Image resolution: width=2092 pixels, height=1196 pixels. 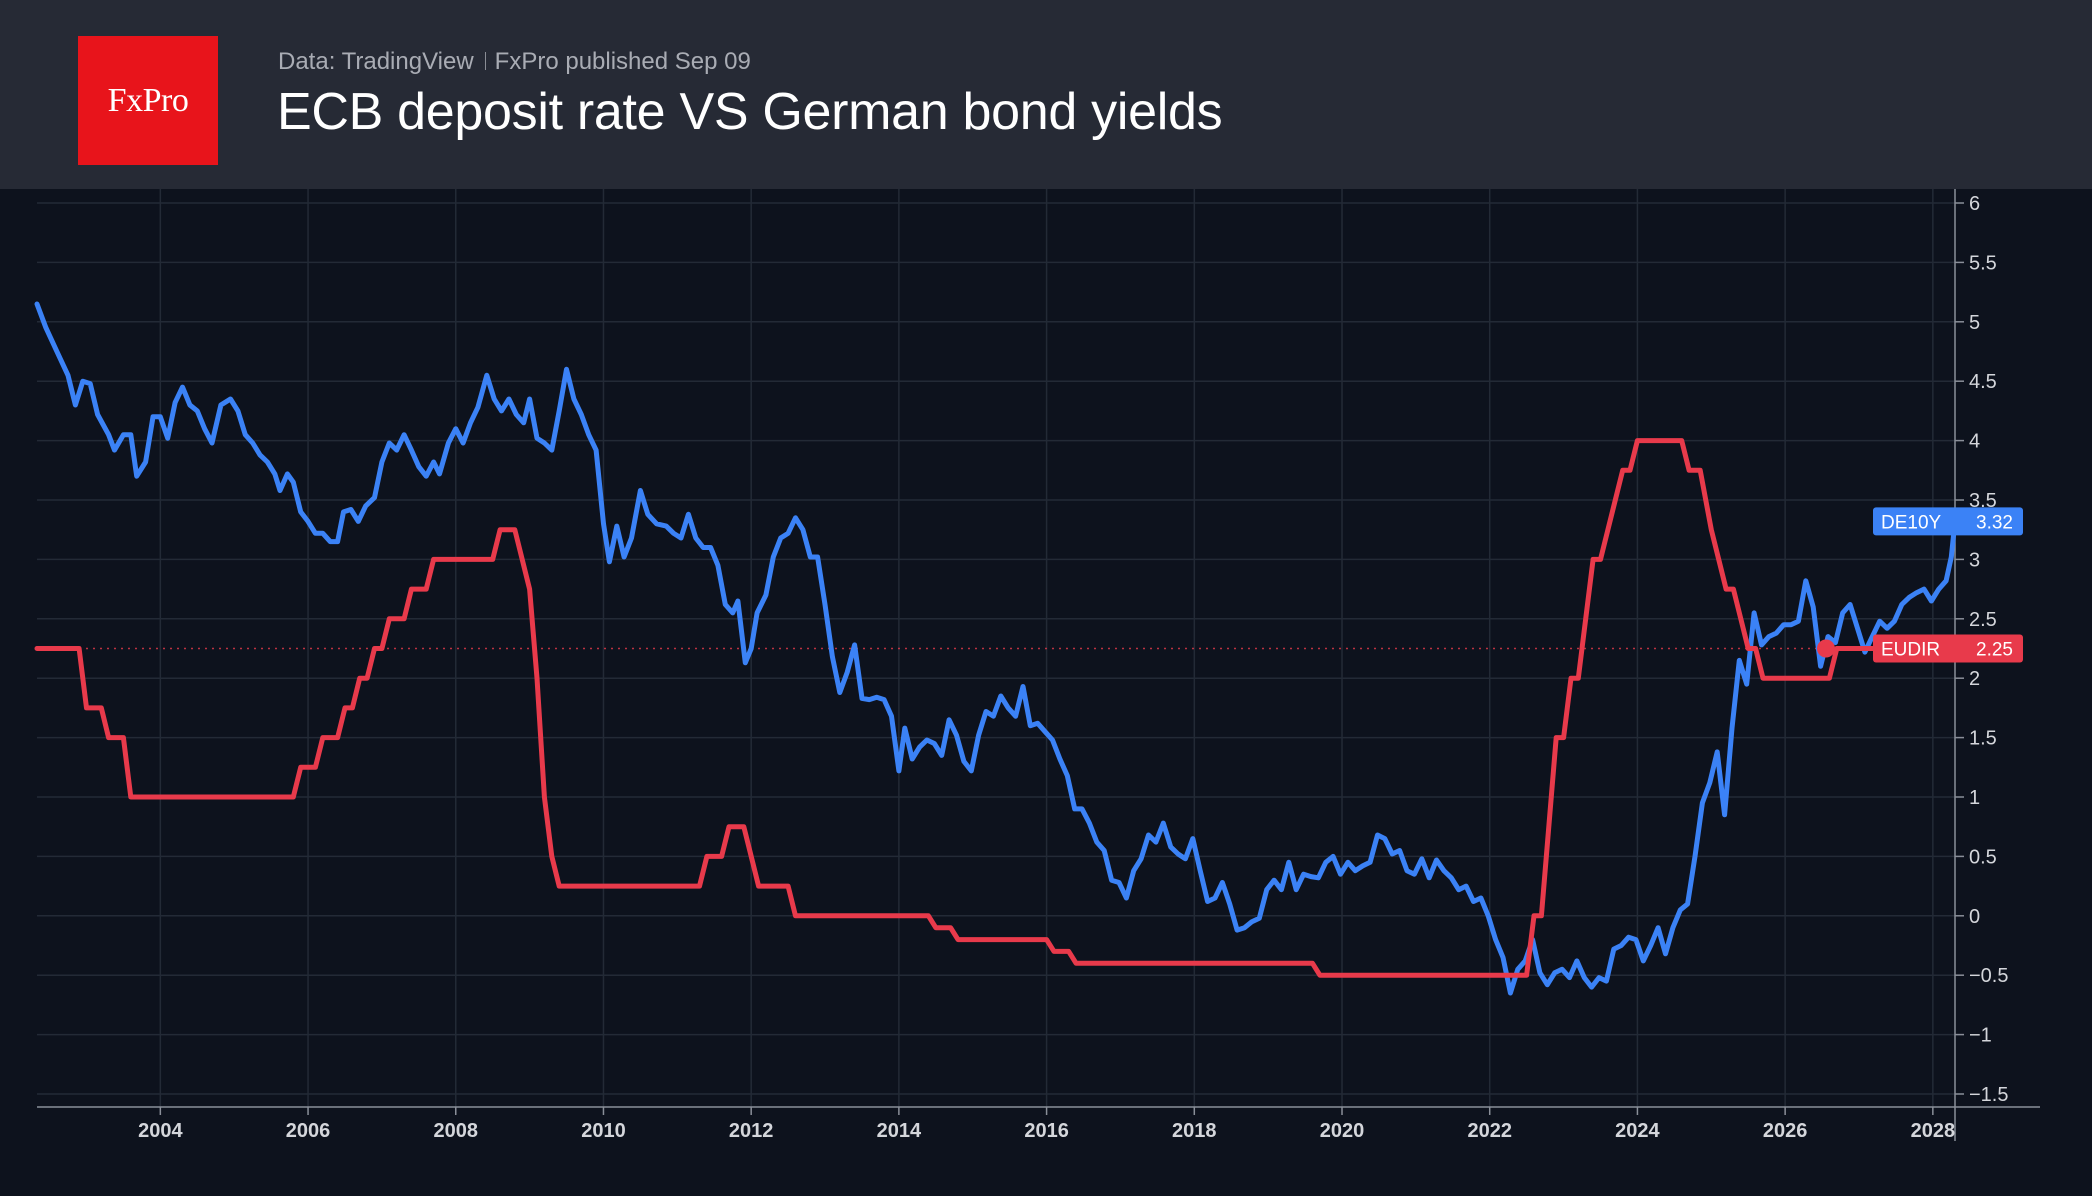 I want to click on y-tick-label: 0.5, so click(x=1983, y=857).